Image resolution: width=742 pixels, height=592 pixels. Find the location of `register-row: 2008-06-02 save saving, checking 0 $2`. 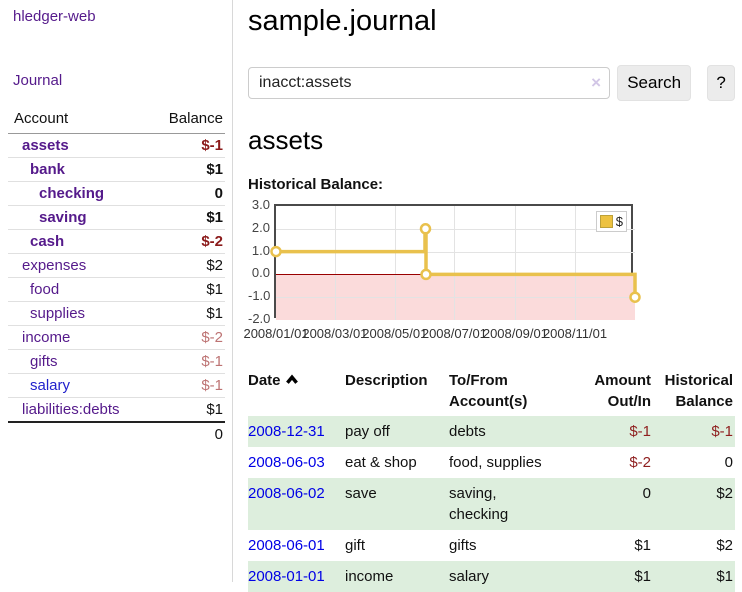

register-row: 2008-06-02 save saving, checking 0 $2 is located at coordinates (491, 504).